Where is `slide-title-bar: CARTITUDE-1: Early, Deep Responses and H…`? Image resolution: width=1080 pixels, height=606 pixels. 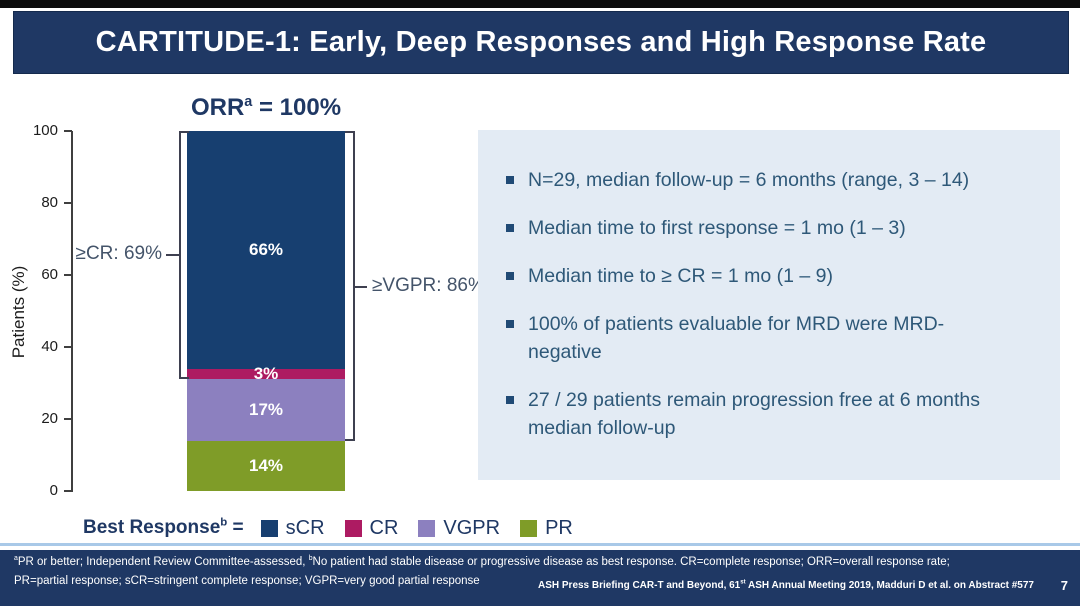
slide-title-bar: CARTITUDE-1: Early, Deep Responses and H… is located at coordinates (541, 42).